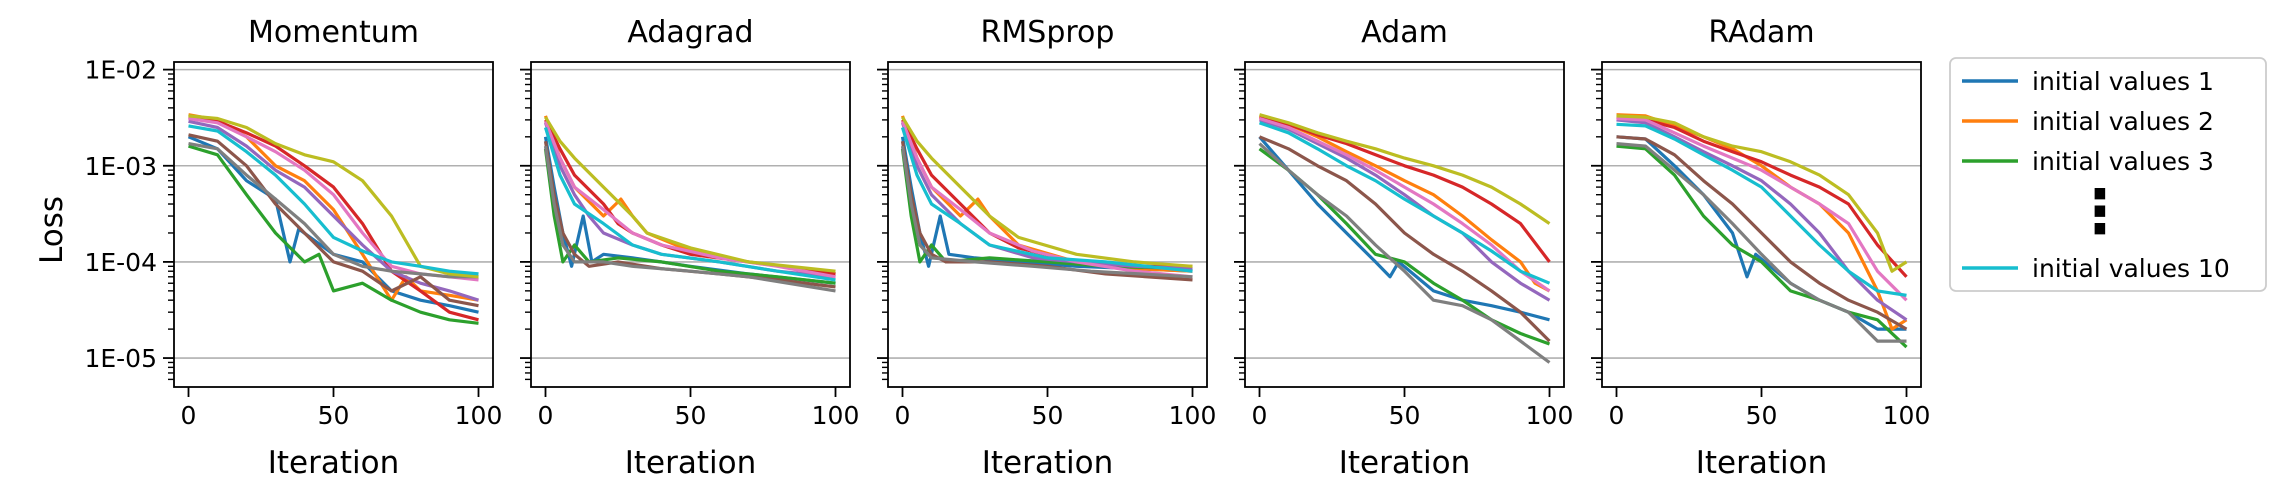  Describe the element at coordinates (120, 262) in the screenshot. I see `y-tick-label: 1E-04` at that location.